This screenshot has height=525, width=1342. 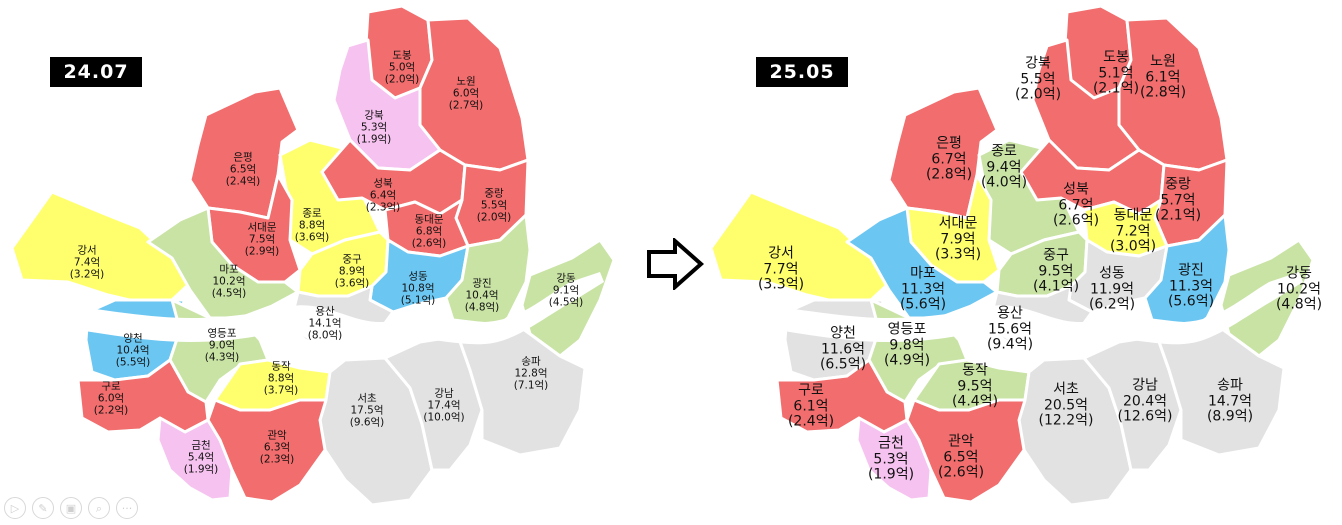 I want to click on district-price: 20.5억, so click(x=1066, y=405).